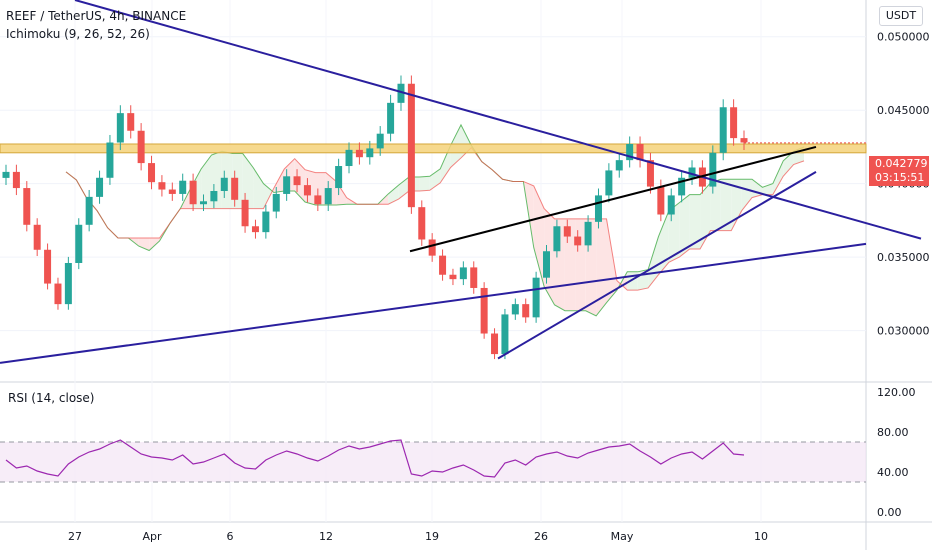  Describe the element at coordinates (761, 536) in the screenshot. I see `time-tick-label: 10` at that location.